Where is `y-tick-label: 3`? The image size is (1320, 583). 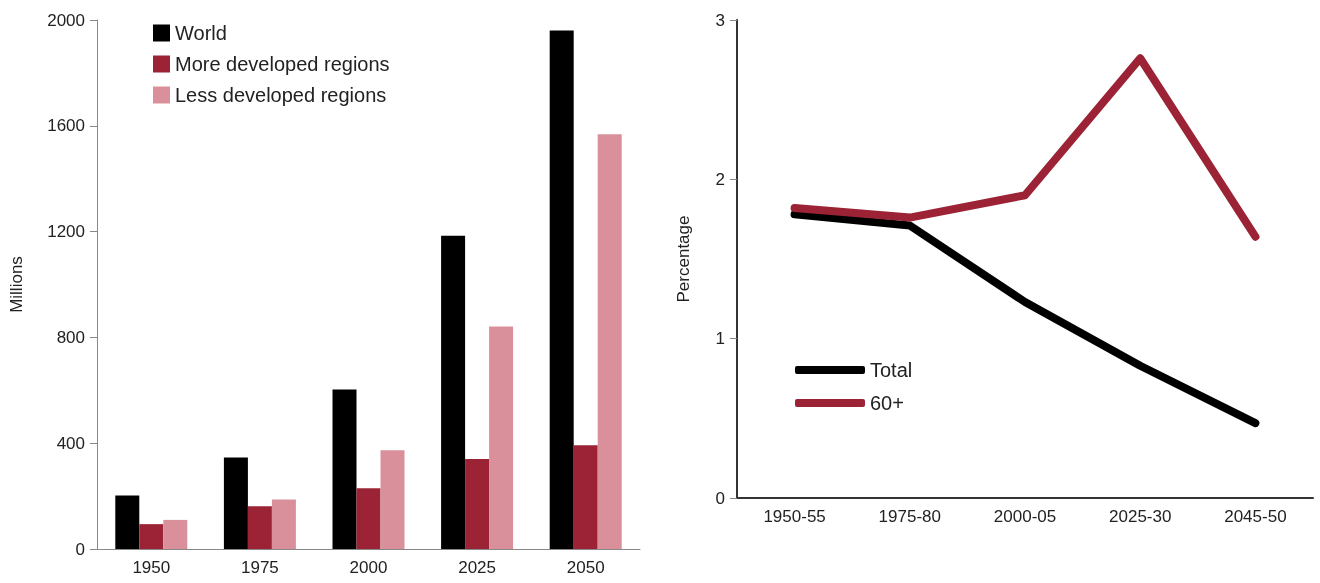
y-tick-label: 3 is located at coordinates (720, 20).